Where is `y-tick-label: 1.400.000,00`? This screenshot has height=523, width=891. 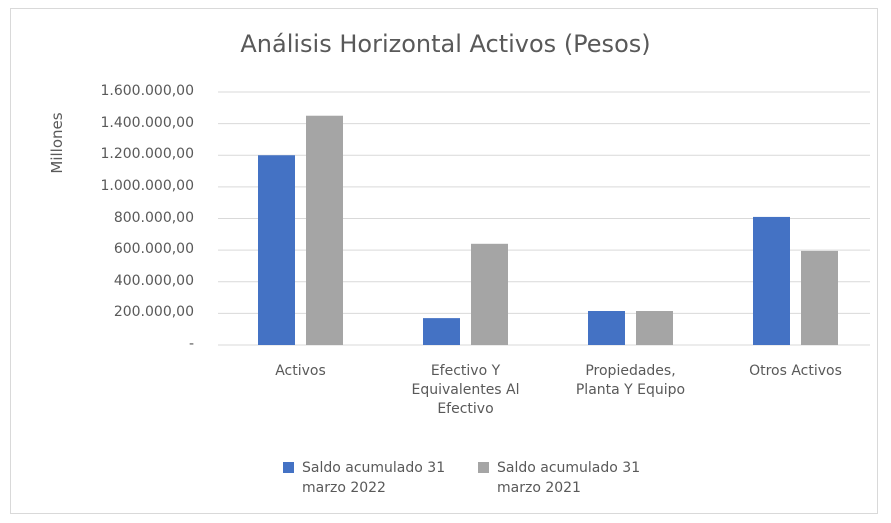 y-tick-label: 1.400.000,00 is located at coordinates (147, 122).